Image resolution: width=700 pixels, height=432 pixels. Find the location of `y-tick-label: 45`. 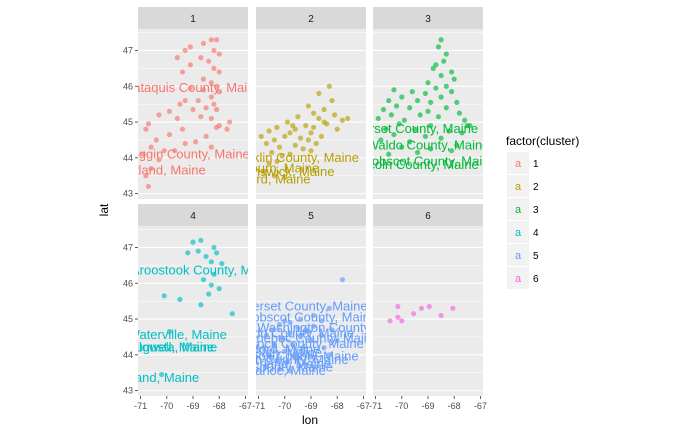

y-tick-label: 45 is located at coordinates (128, 319).